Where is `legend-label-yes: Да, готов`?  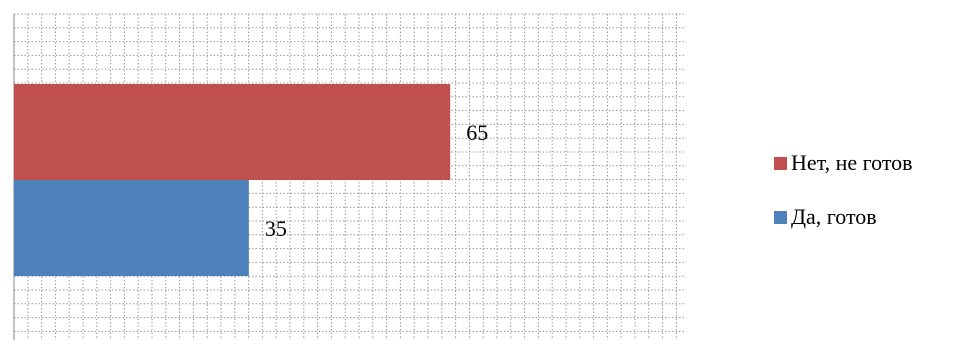
legend-label-yes: Да, готов is located at coordinates (834, 216).